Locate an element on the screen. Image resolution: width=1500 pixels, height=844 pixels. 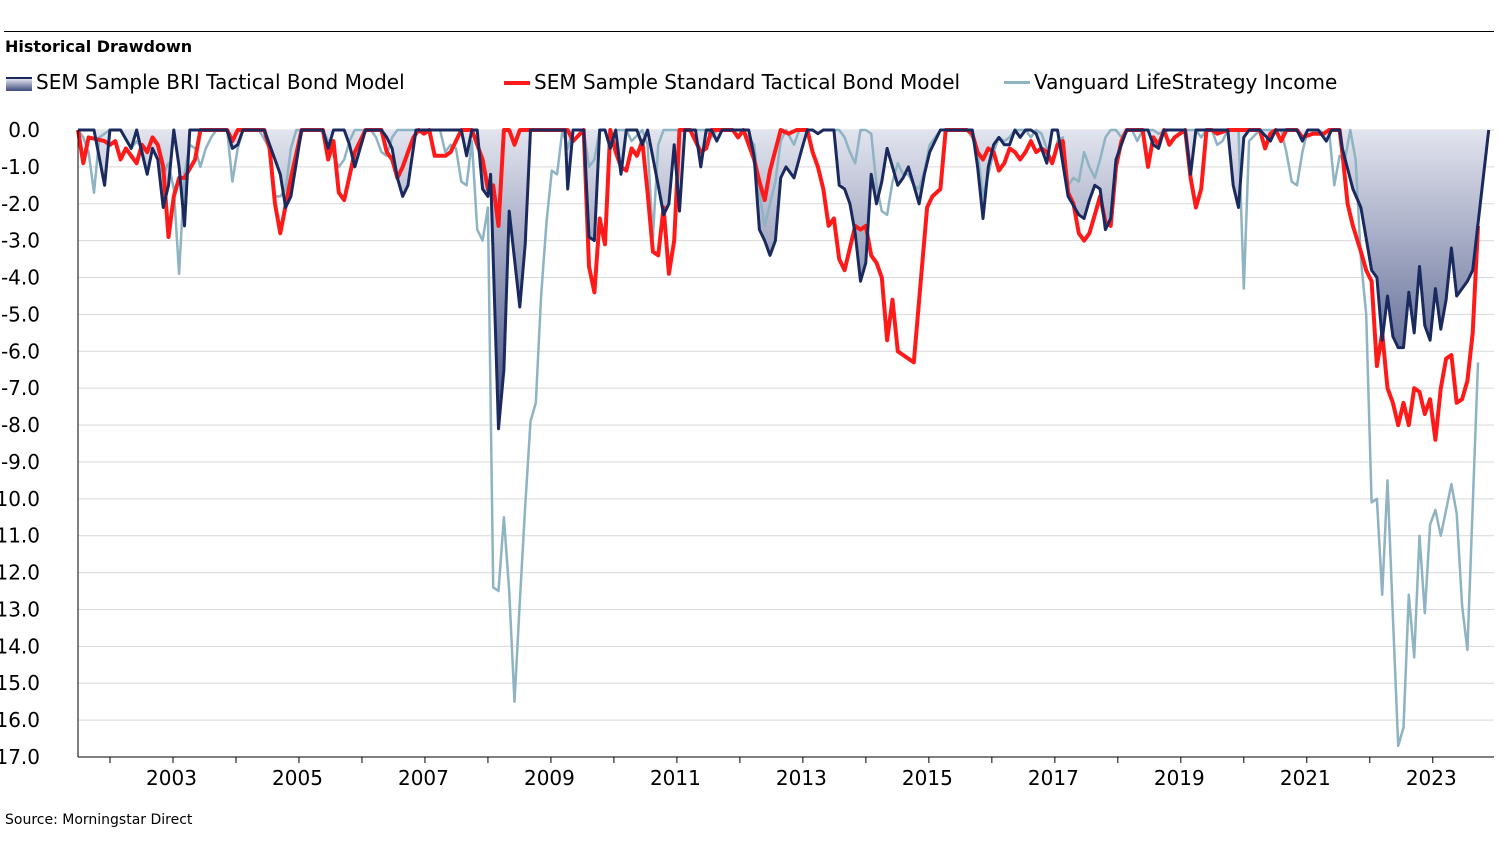
x-tick-label: 2013 is located at coordinates (801, 778).